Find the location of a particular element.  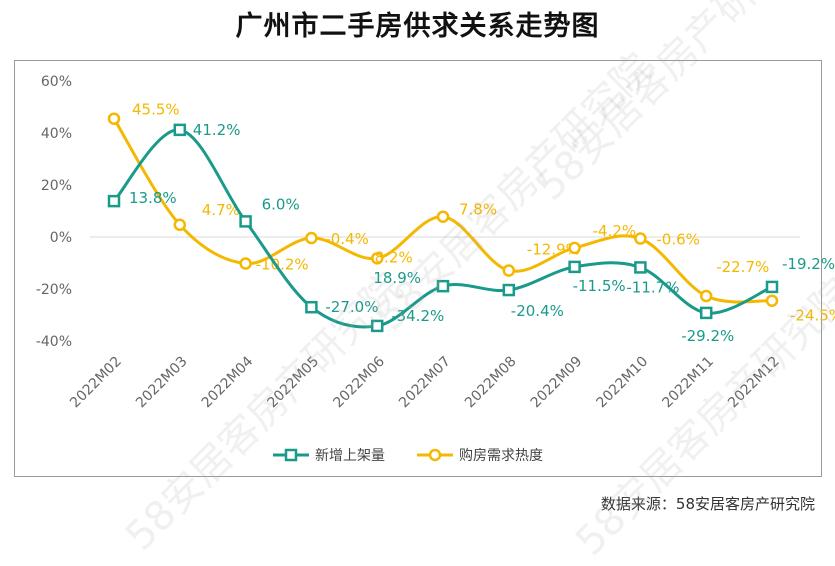

data-label: -4.2% is located at coordinates (615, 231).